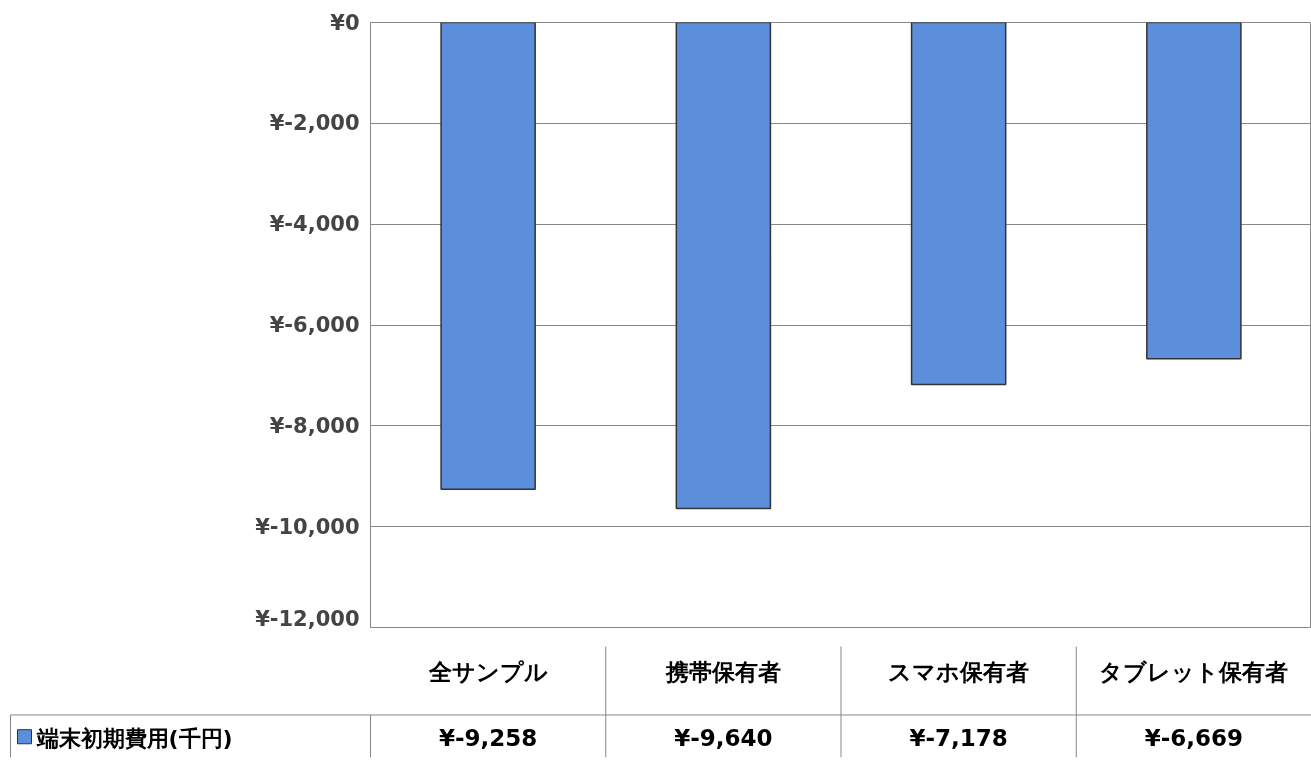 The width and height of the screenshot is (1311, 762). What do you see at coordinates (488, 738) in the screenshot?
I see `data-label: ¥-9,258` at bounding box center [488, 738].